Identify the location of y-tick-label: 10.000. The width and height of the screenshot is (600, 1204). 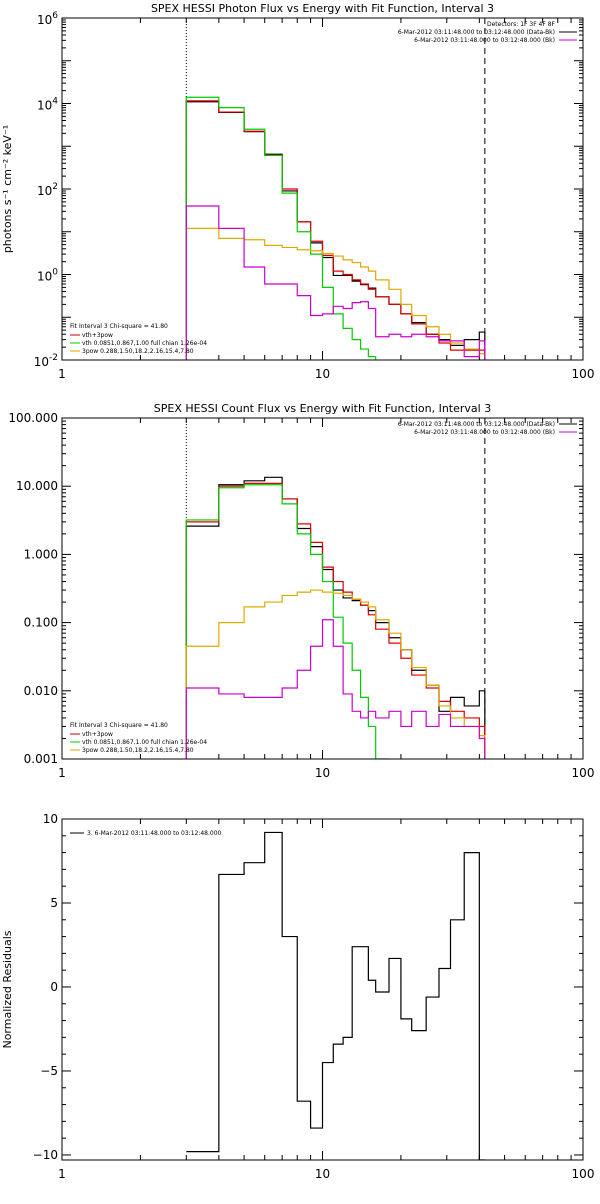
(37, 486).